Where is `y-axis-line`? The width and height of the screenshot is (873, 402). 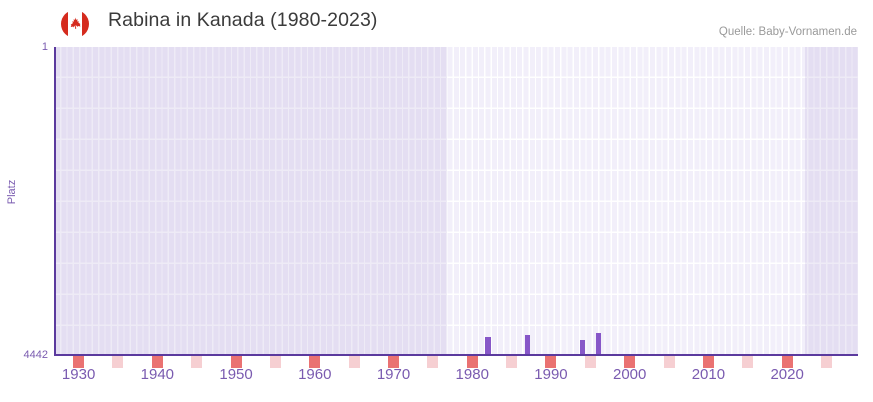 y-axis-line is located at coordinates (55, 201).